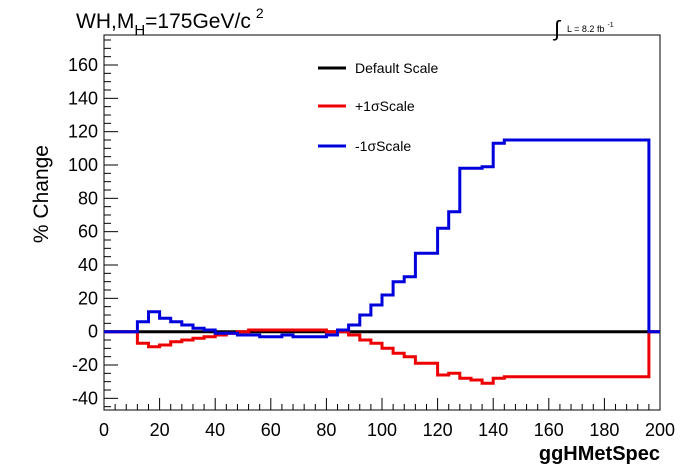  I want to click on x-tick-label: 200, so click(660, 430).